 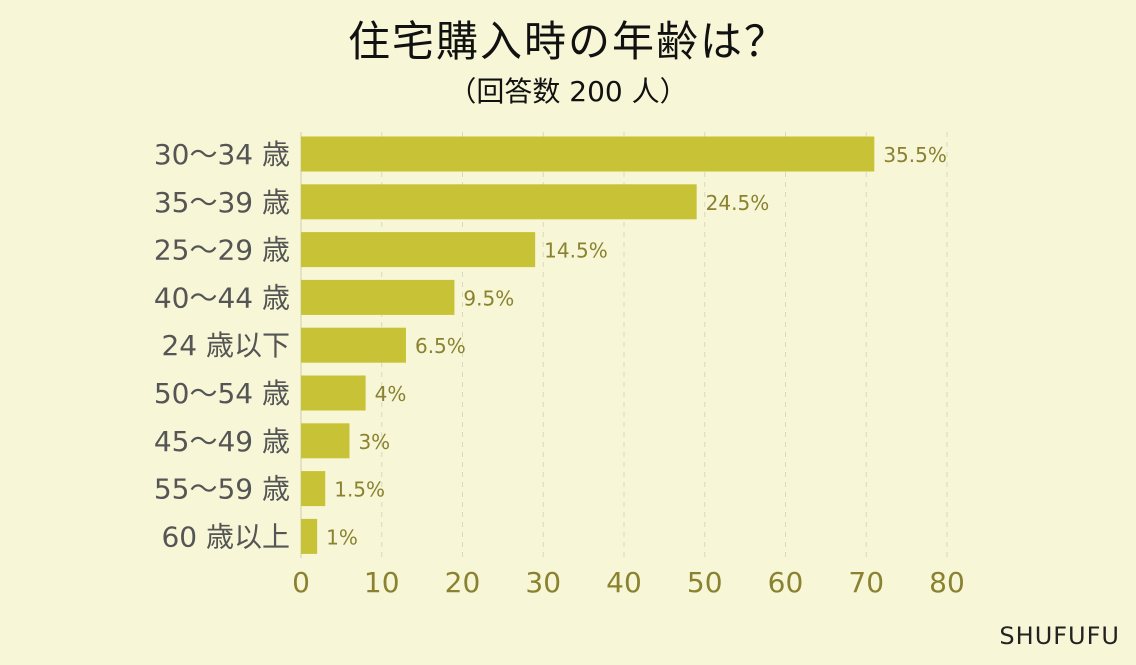 What do you see at coordinates (391, 394) in the screenshot?
I see `data-label: 4%` at bounding box center [391, 394].